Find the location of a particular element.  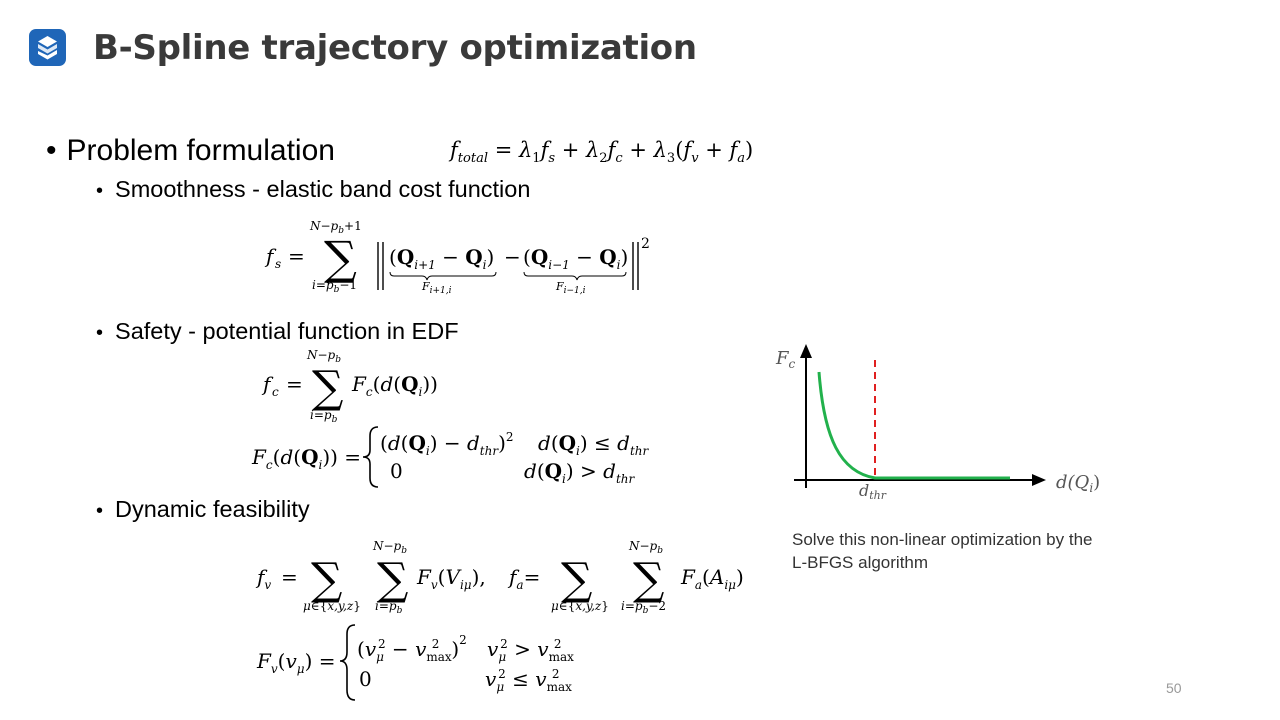

bullet-safety: • Safety - potential function in EDF is located at coordinates (277, 331).